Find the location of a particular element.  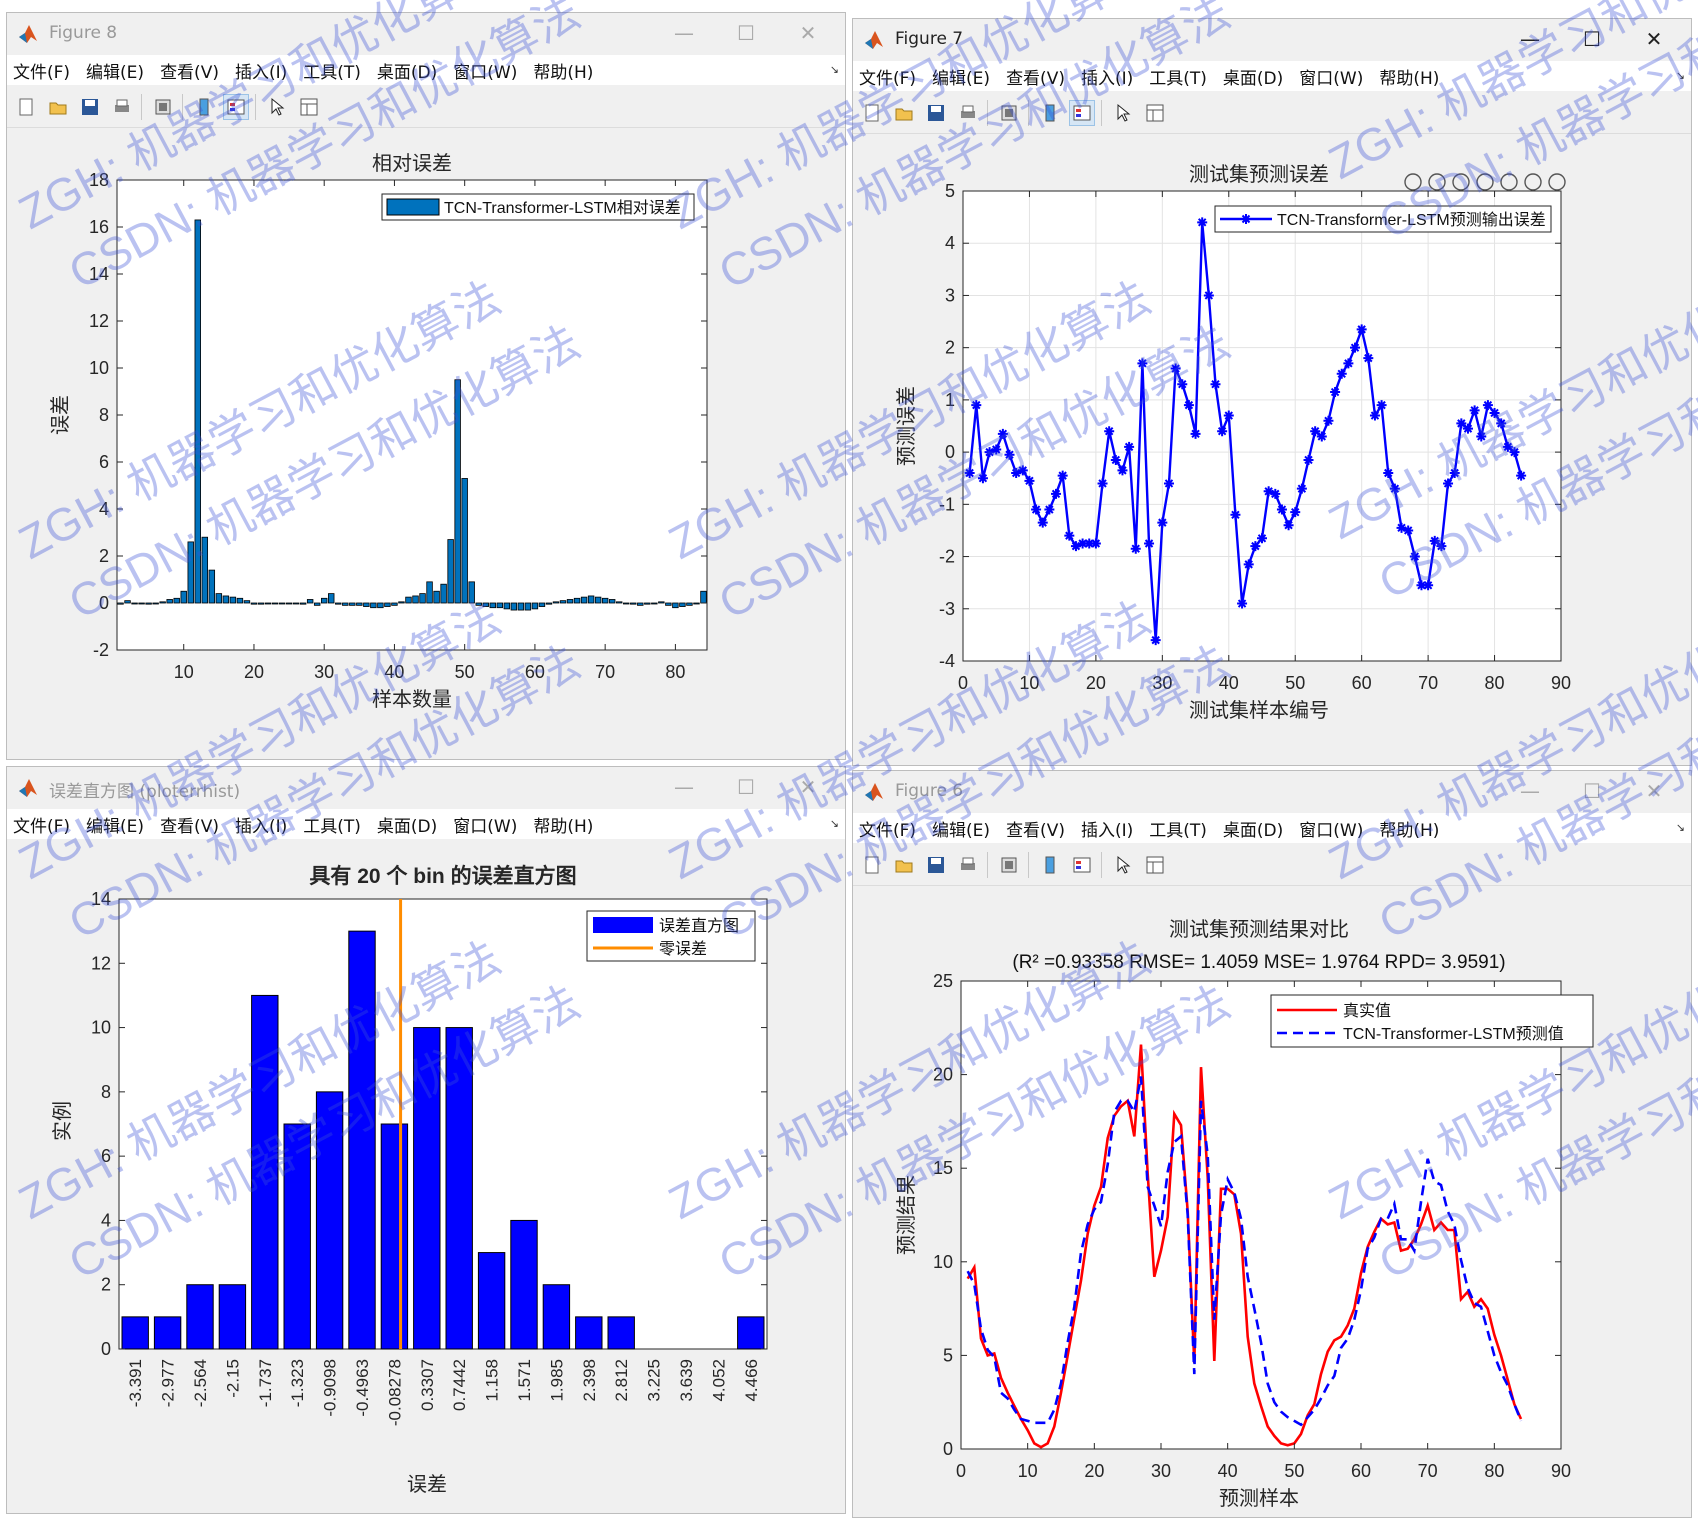

y-tick-label: 0 is located at coordinates (104, 603).